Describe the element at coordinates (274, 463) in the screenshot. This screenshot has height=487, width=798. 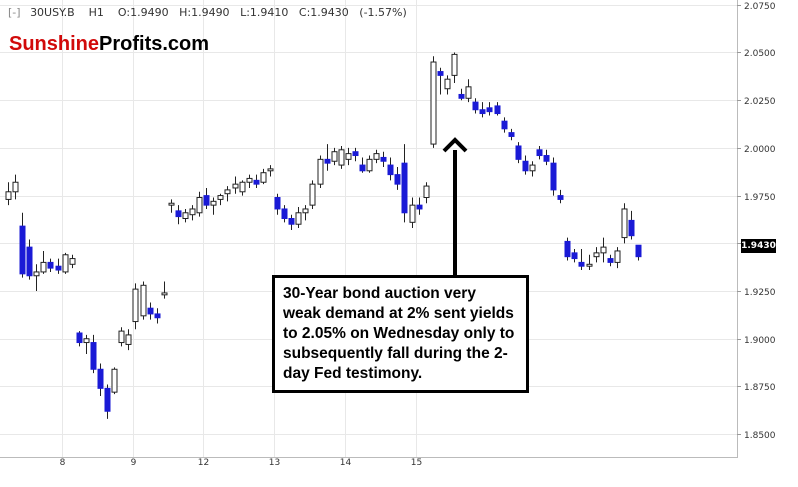
I see `x-tick-label: 13` at that location.